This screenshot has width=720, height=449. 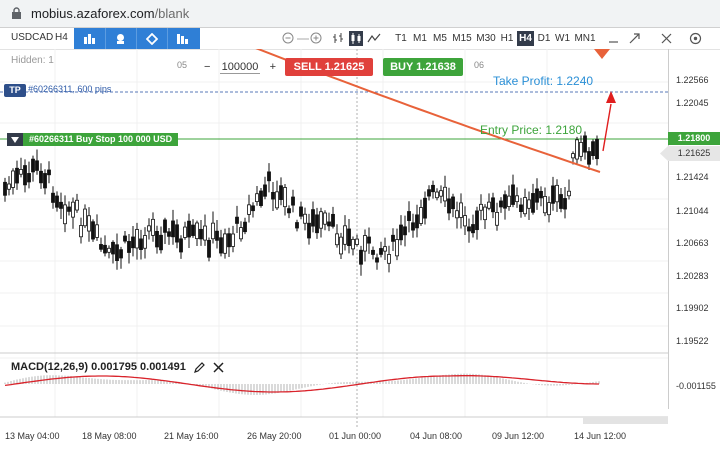 I want to click on lock-icon, so click(x=16, y=13).